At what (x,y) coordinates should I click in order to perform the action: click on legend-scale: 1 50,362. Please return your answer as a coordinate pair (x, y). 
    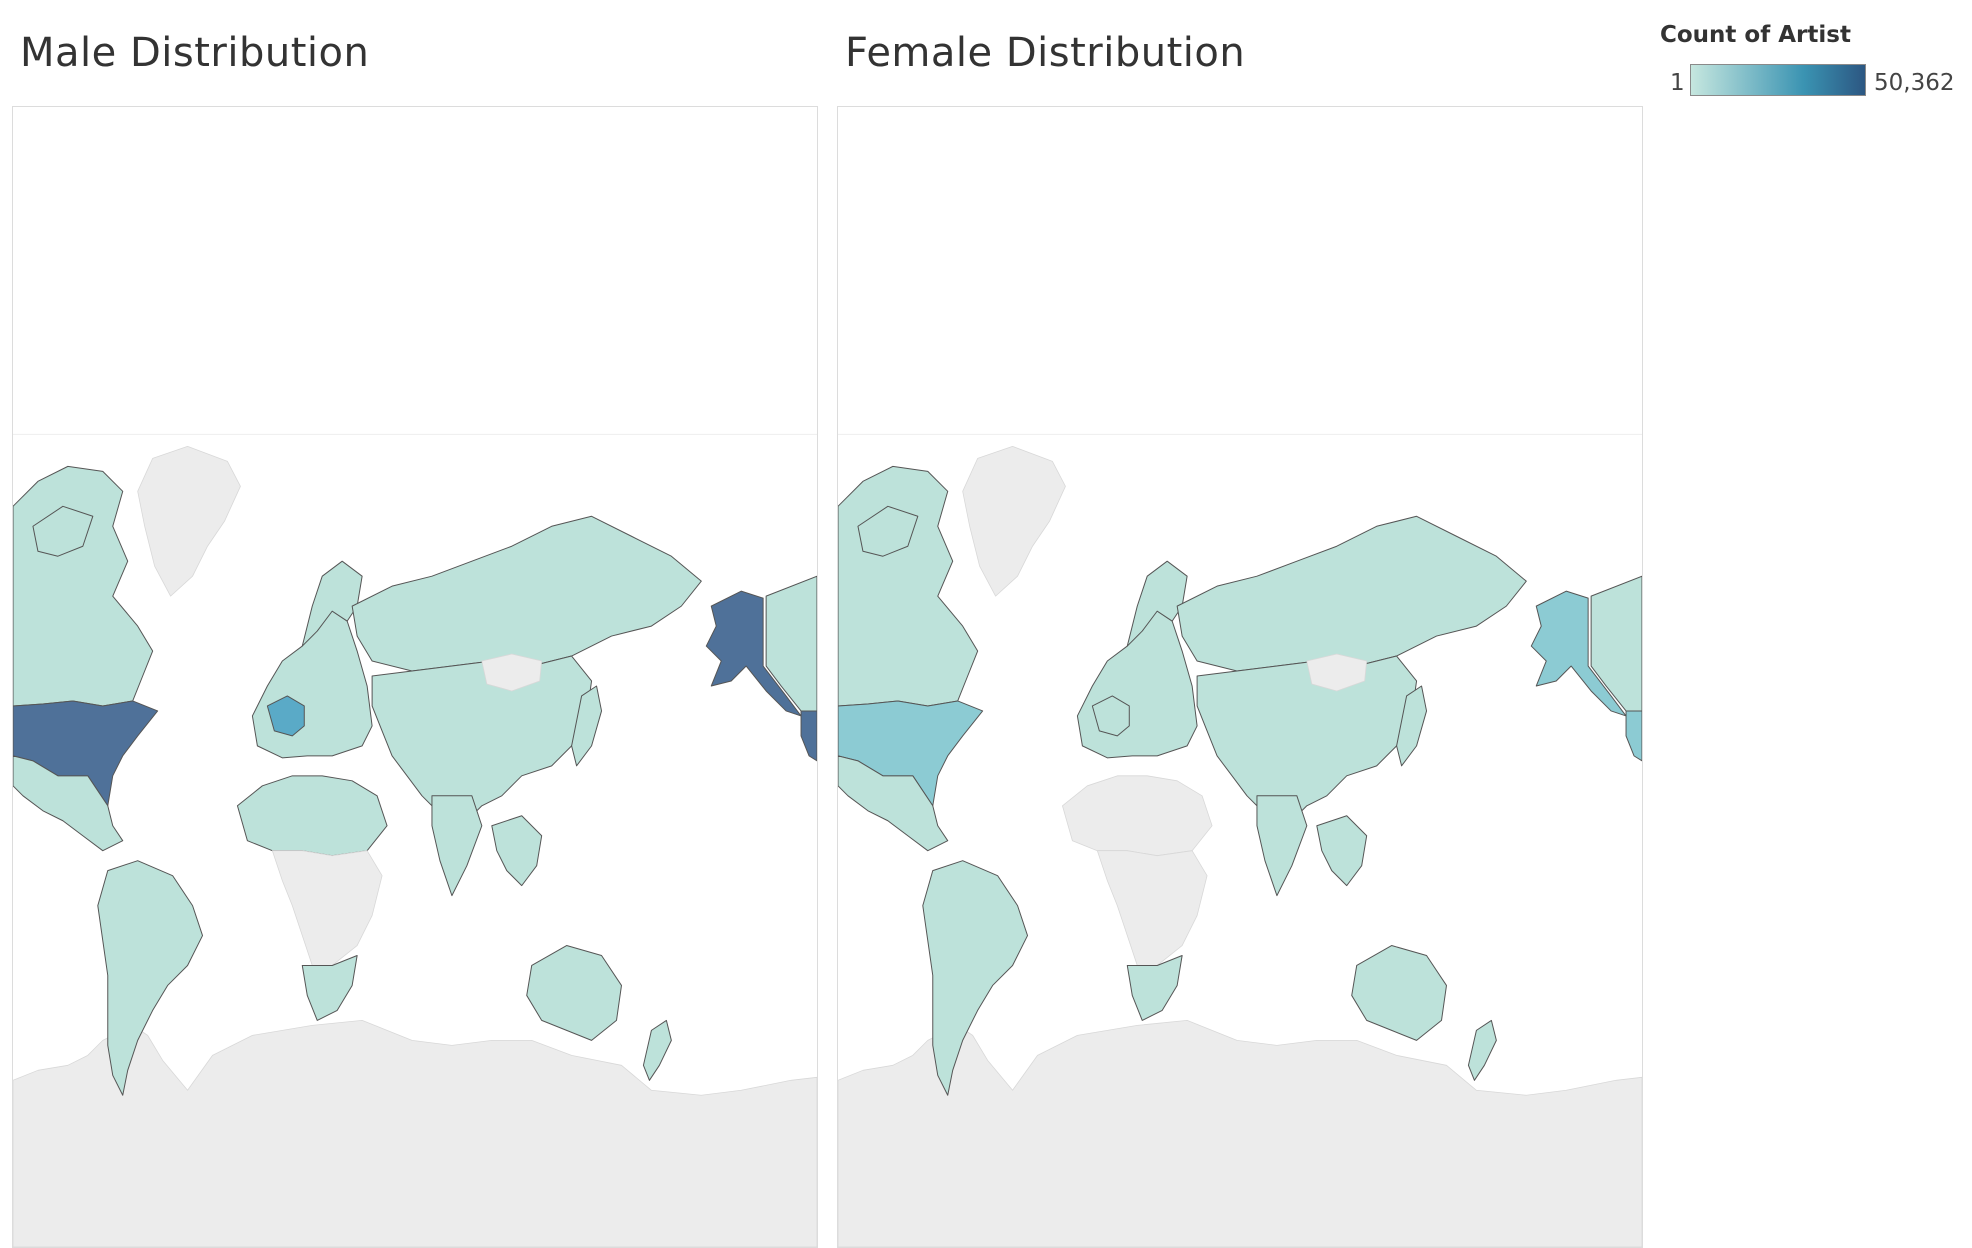
    Looking at the image, I should click on (1815, 81).